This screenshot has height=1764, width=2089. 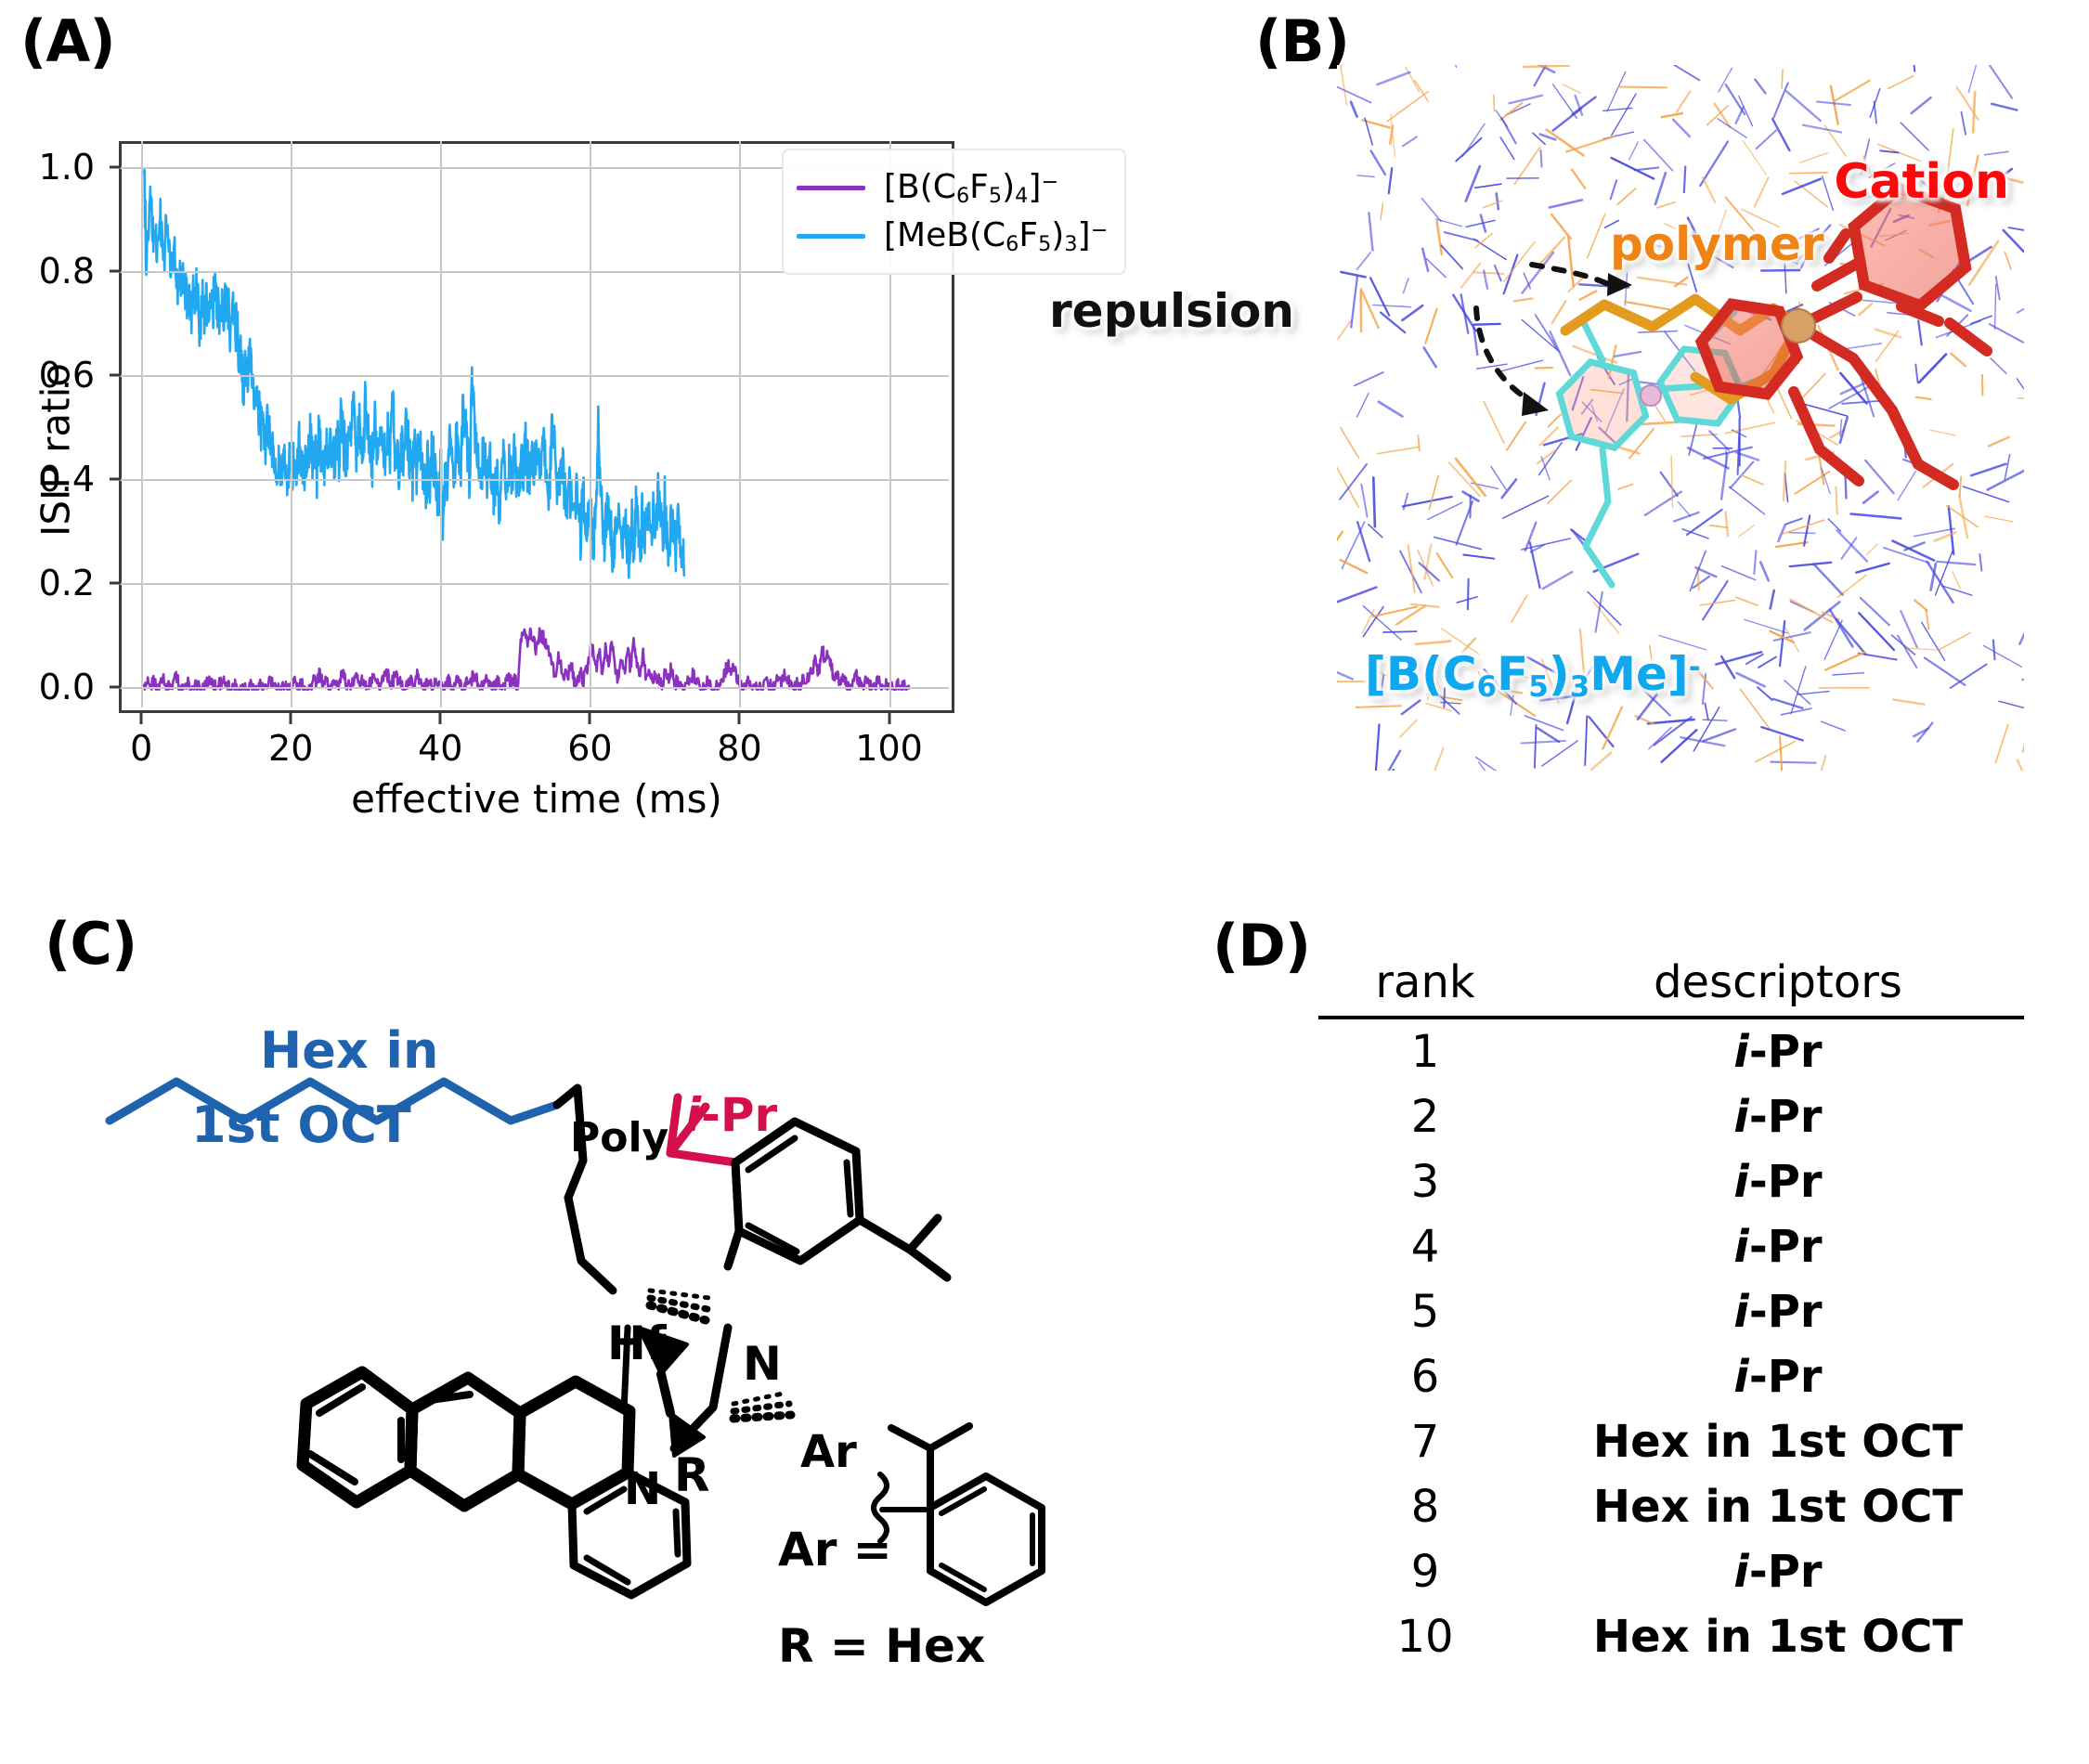 I want to click on label-poly: Poly, so click(x=619, y=1137).